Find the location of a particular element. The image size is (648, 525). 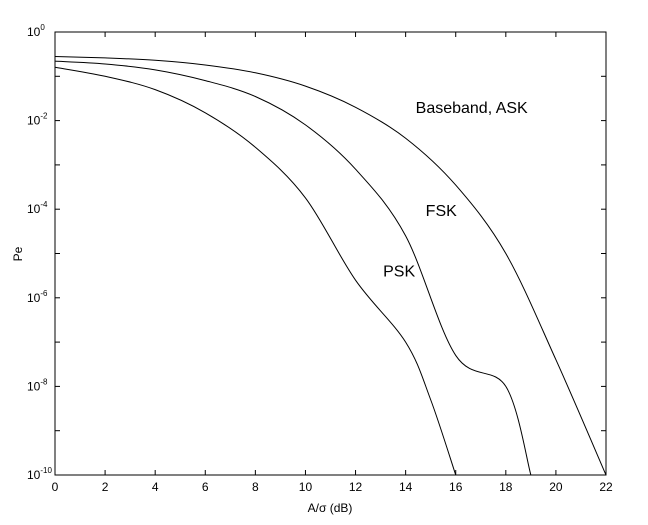

y-tick-label: 10⁰ is located at coordinates (36, 31).